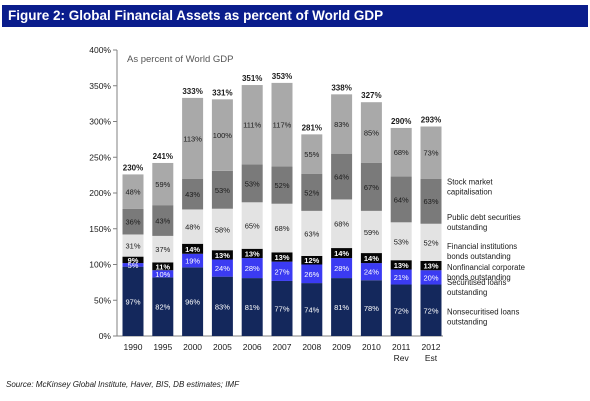 This screenshot has height=401, width=590. Describe the element at coordinates (192, 347) in the screenshot. I see `x-tick-label: 2000` at that location.